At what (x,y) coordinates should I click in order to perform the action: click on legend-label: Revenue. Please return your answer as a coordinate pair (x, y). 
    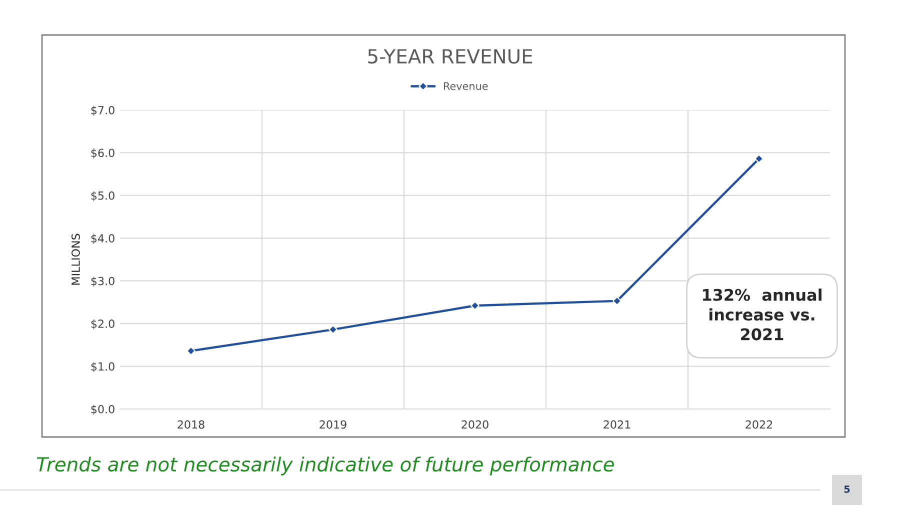
    Looking at the image, I should click on (466, 86).